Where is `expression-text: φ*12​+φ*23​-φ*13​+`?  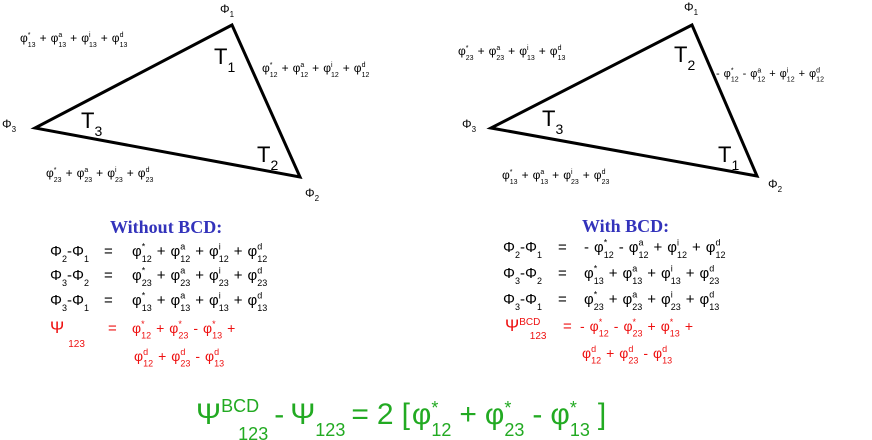 expression-text: φ*12​+φ*23​-φ*13​+ is located at coordinates (183, 329).